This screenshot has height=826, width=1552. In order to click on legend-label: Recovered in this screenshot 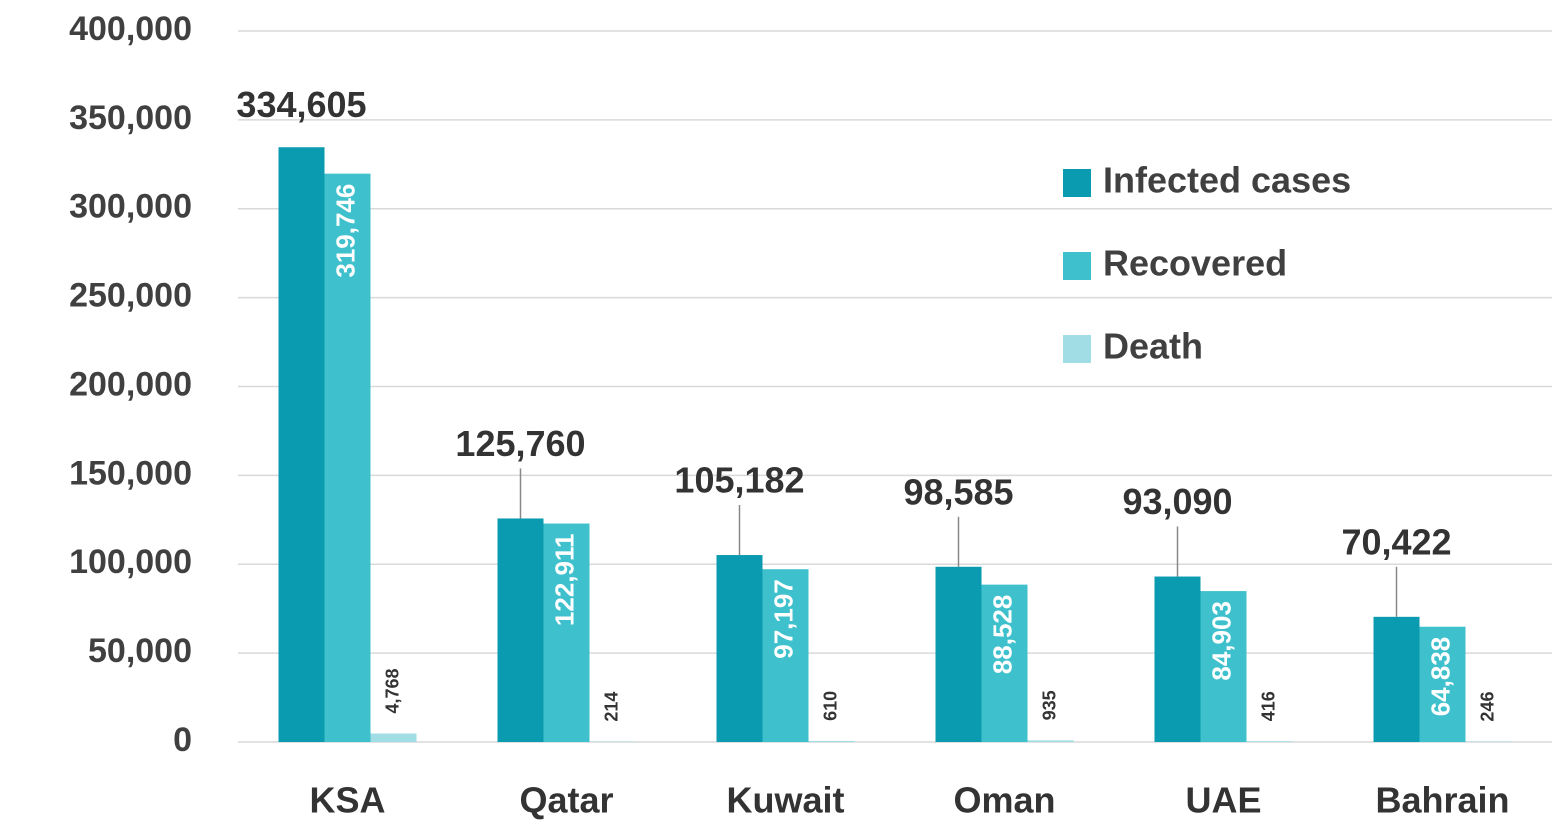, I will do `click(1195, 263)`.